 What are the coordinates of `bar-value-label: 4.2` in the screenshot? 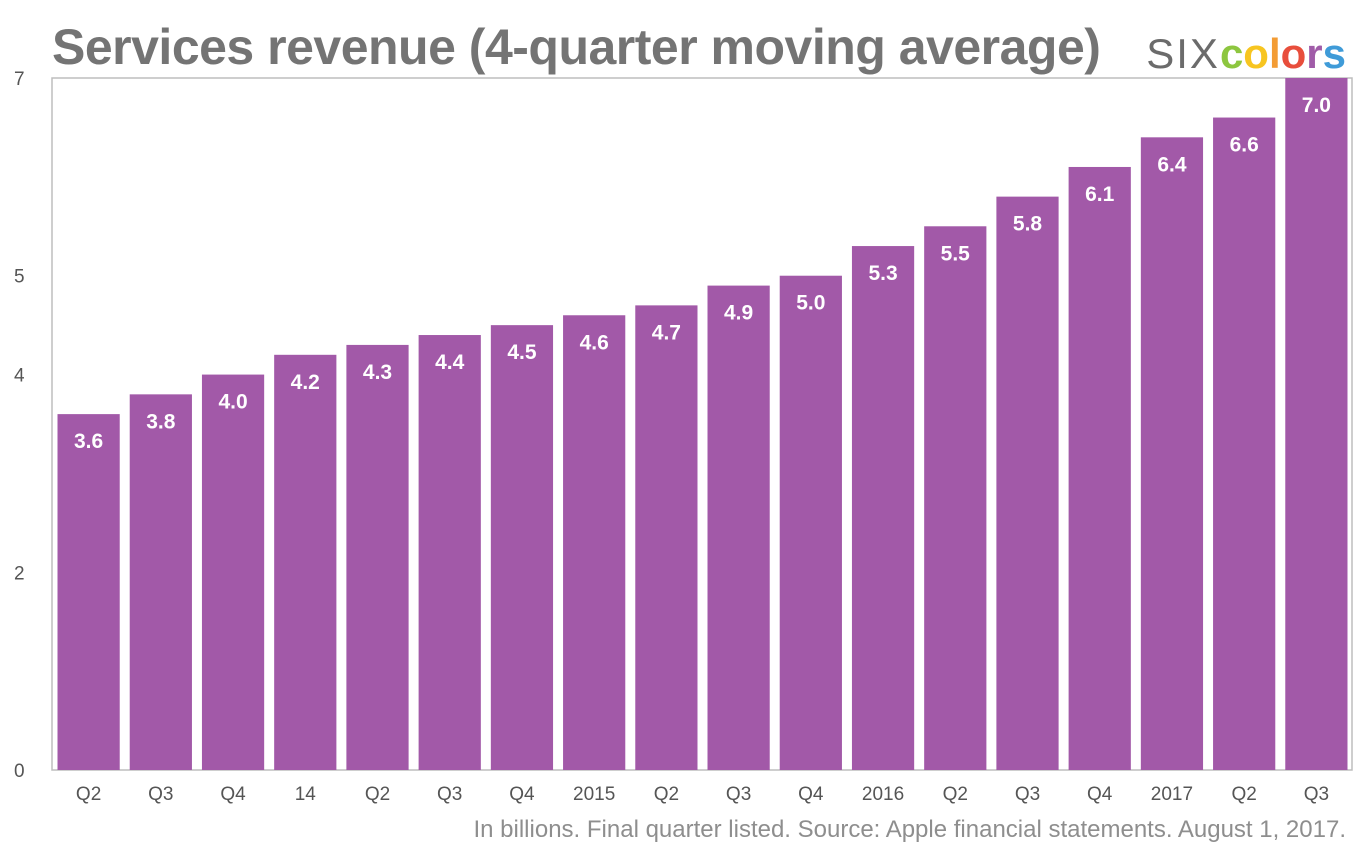 It's located at (305, 382).